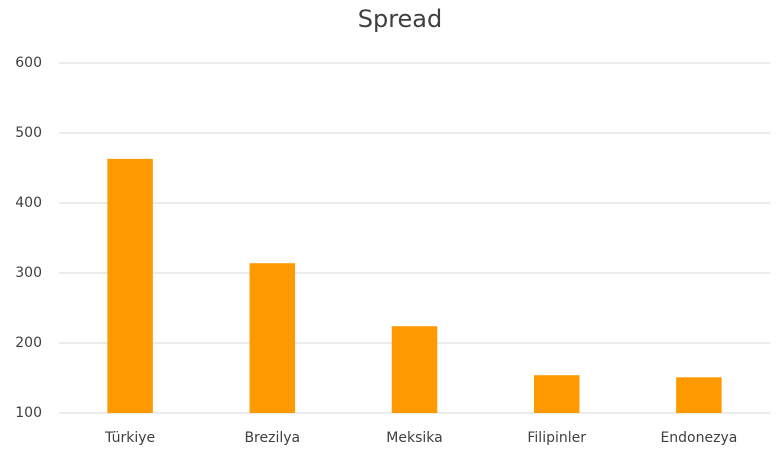  What do you see at coordinates (414, 438) in the screenshot?
I see `x-tick-label: Meksika` at bounding box center [414, 438].